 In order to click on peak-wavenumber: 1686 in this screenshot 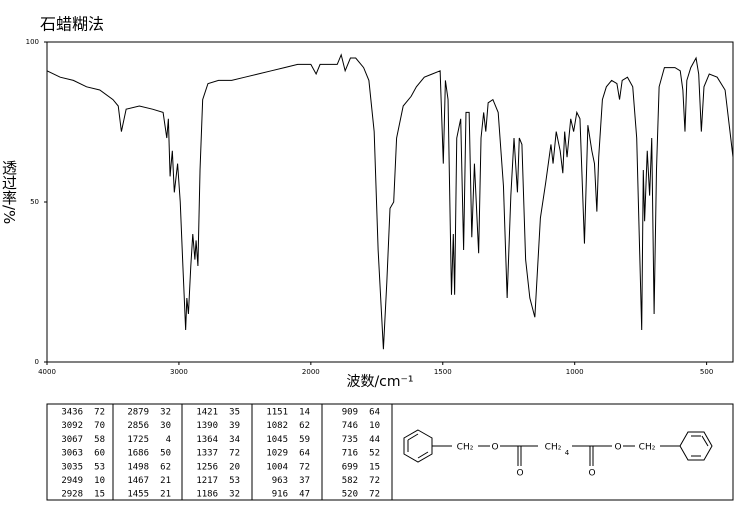, I will do `click(138, 454)`.